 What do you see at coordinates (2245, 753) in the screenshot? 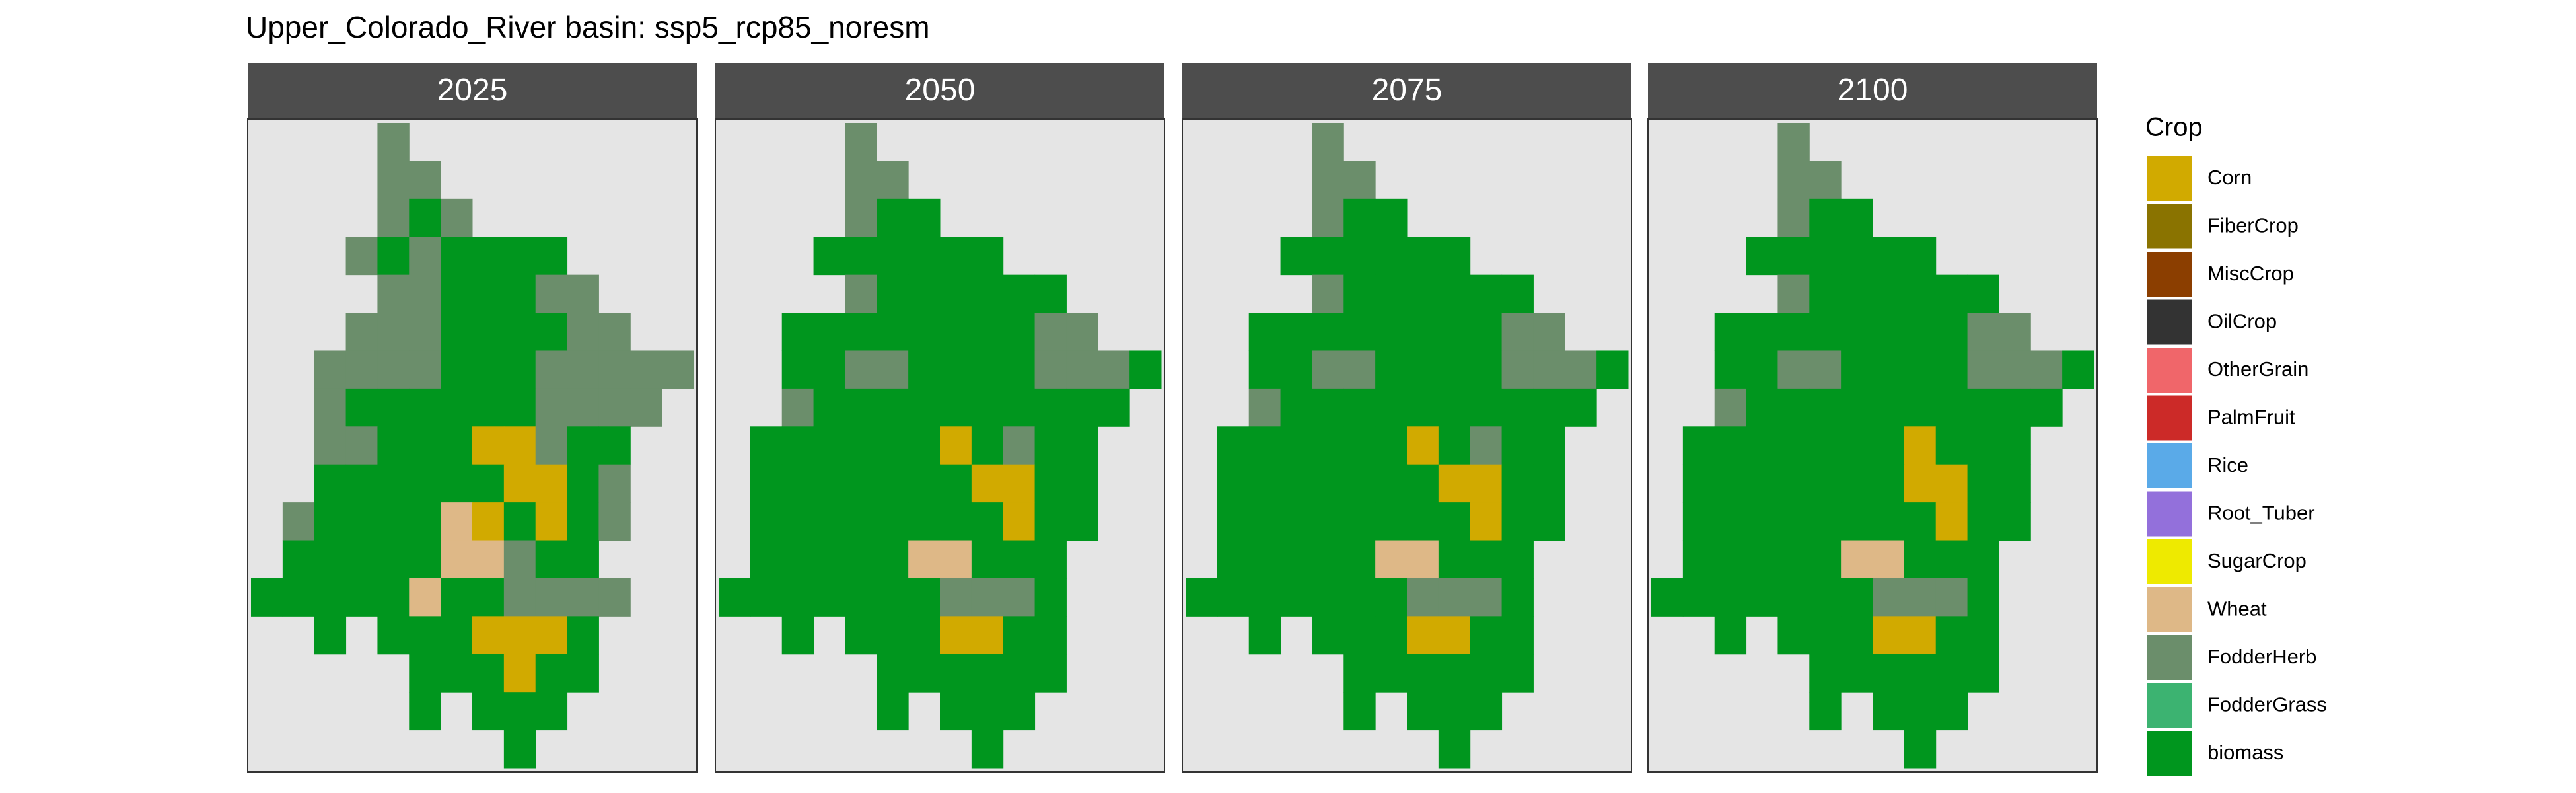
I see `legend-label: biomass` at bounding box center [2245, 753].